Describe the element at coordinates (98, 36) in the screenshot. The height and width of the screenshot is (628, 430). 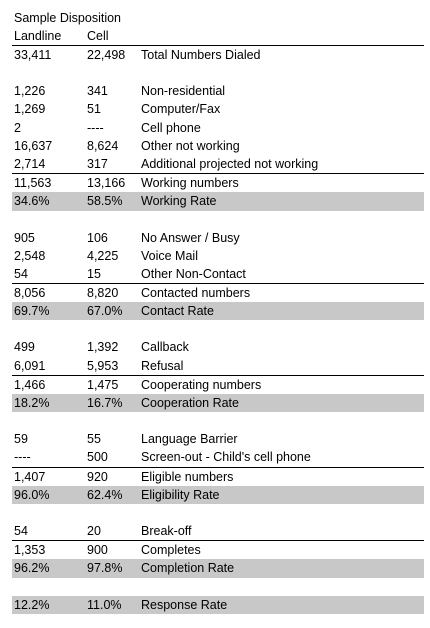
I see `header-cell: Cell` at that location.